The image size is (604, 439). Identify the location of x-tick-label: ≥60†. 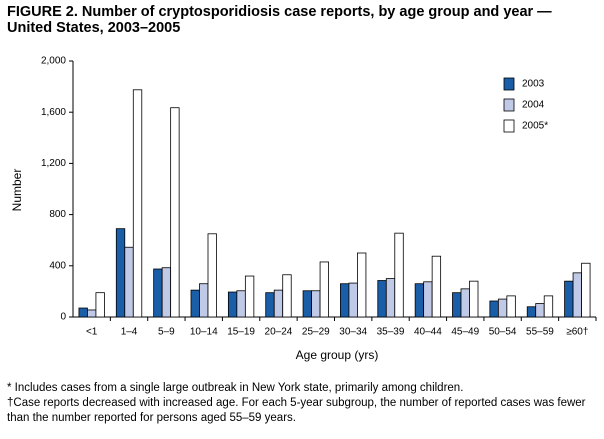
(577, 332).